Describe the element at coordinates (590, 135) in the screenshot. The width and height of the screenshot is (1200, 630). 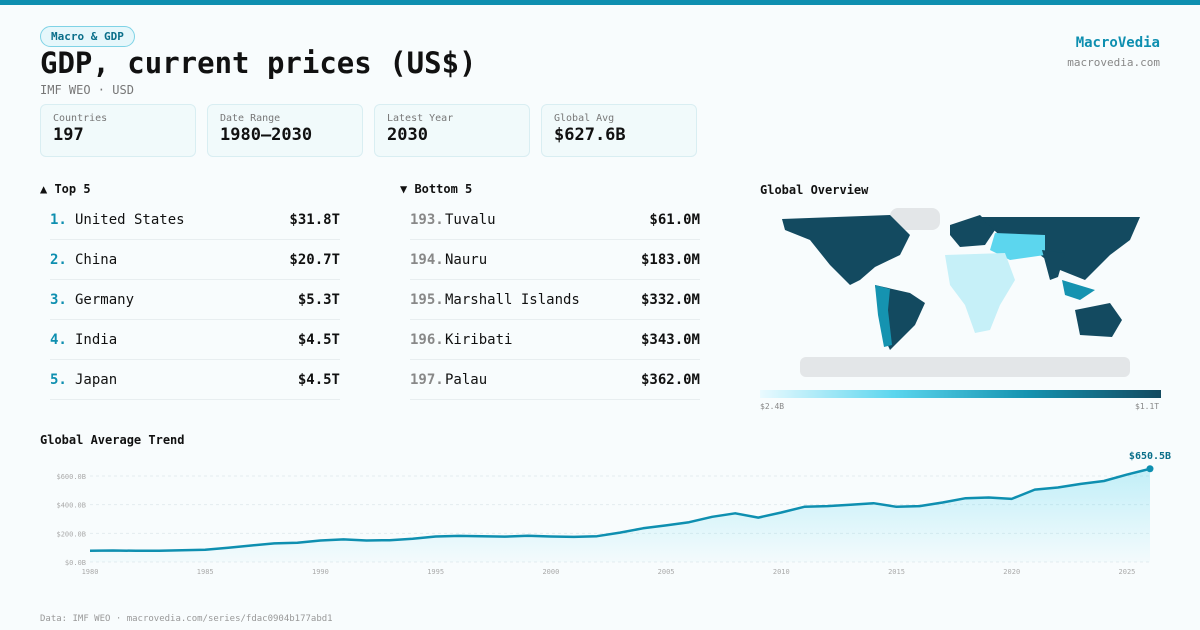
I see `stat-value: $627.6B` at that location.